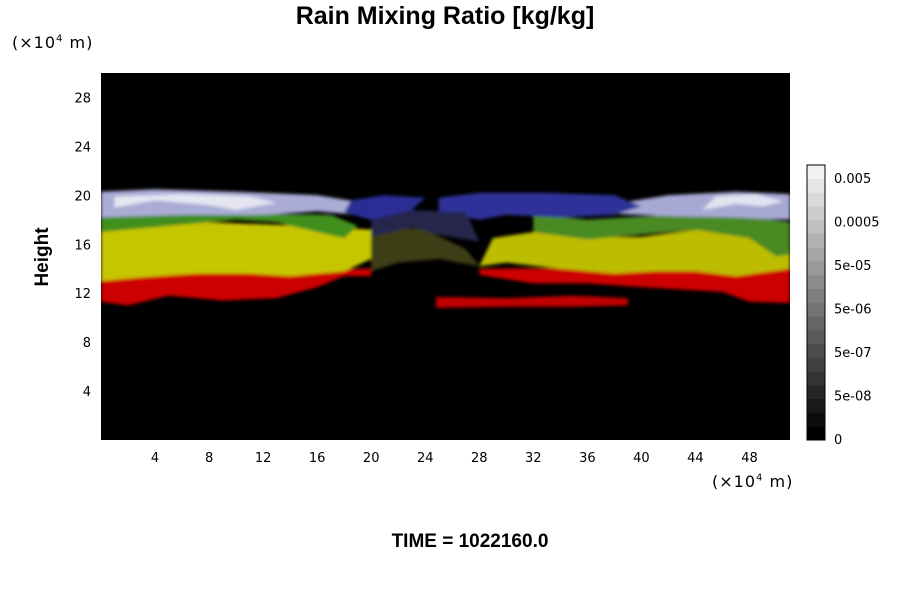  What do you see at coordinates (734, 481) in the screenshot?
I see `x-unit-base: (×10` at bounding box center [734, 481].